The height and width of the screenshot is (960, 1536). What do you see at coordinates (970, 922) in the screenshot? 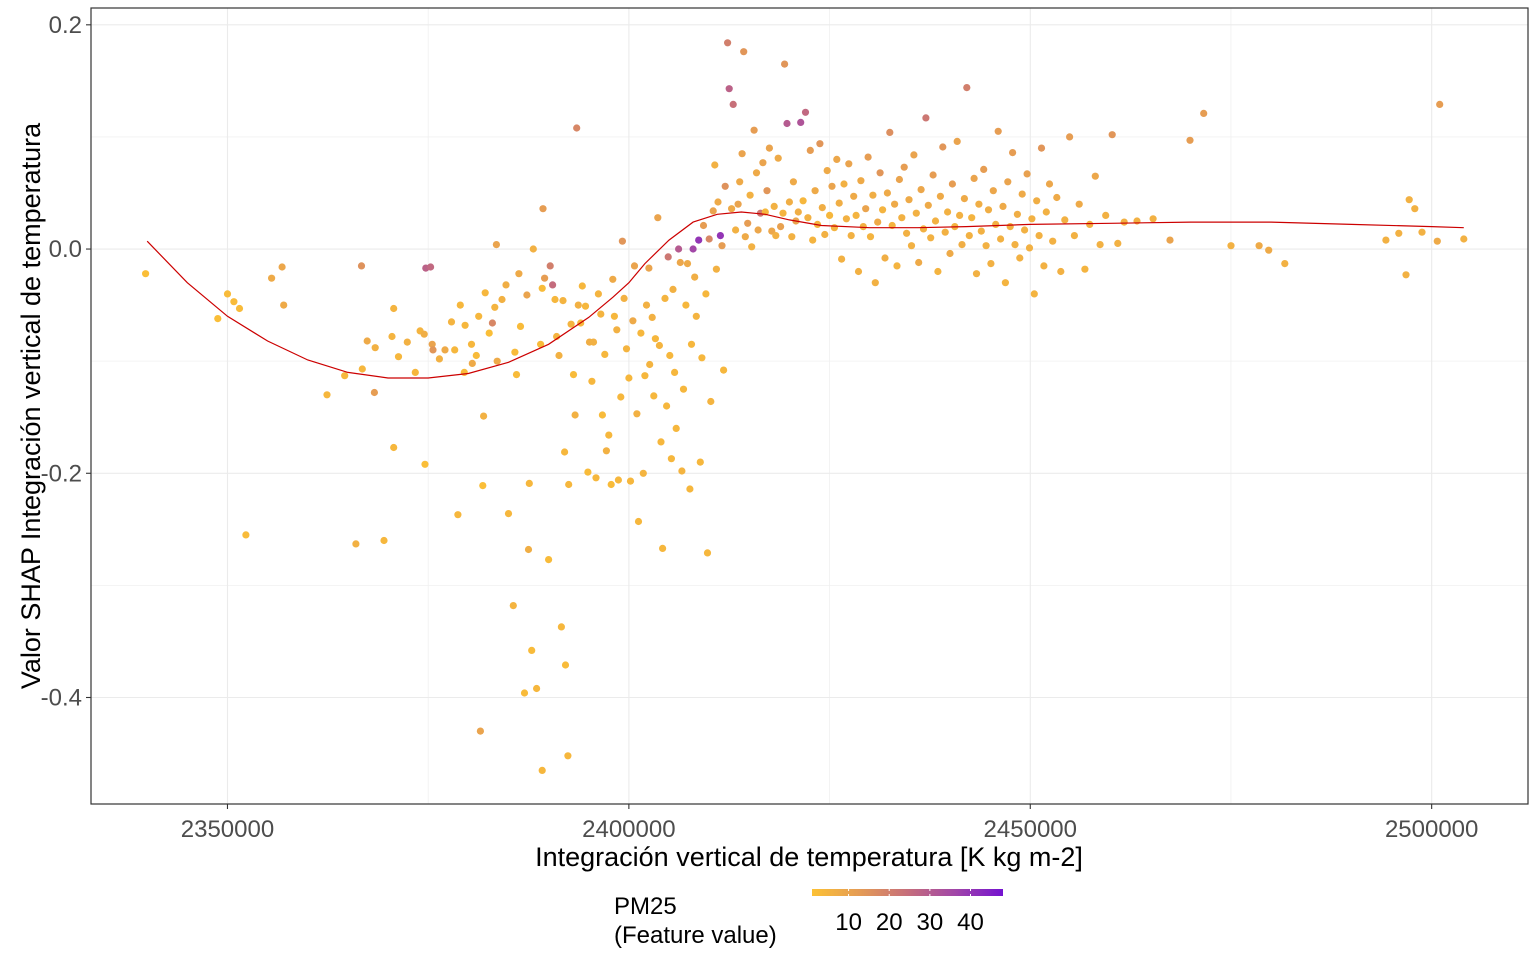
I see `legend-tick-label: 40` at bounding box center [970, 922].